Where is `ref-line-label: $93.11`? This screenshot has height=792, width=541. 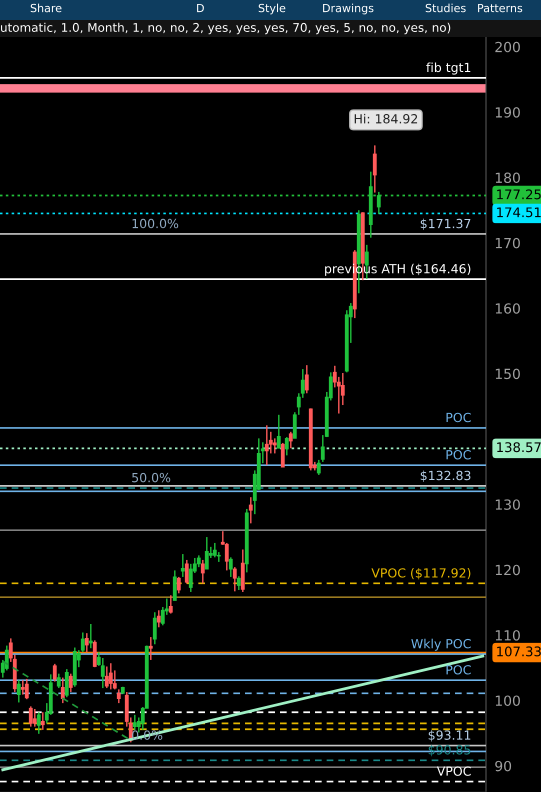
ref-line-label: $93.11 is located at coordinates (449, 736).